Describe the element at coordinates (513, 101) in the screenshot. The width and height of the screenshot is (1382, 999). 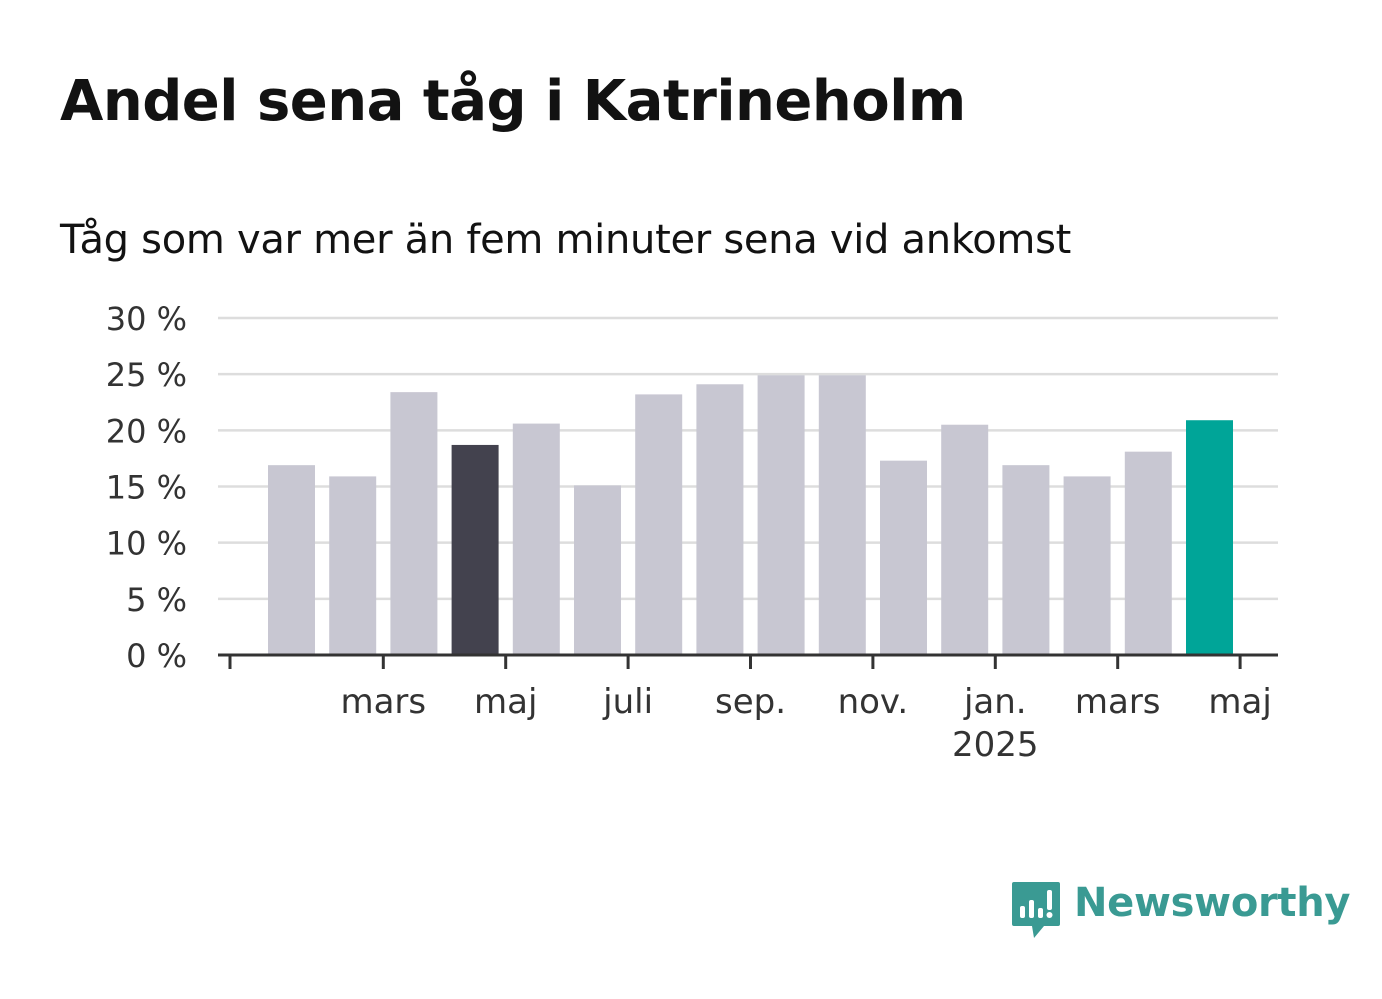
I see `chart-title: Andel sena tåg i Katrineholm` at that location.